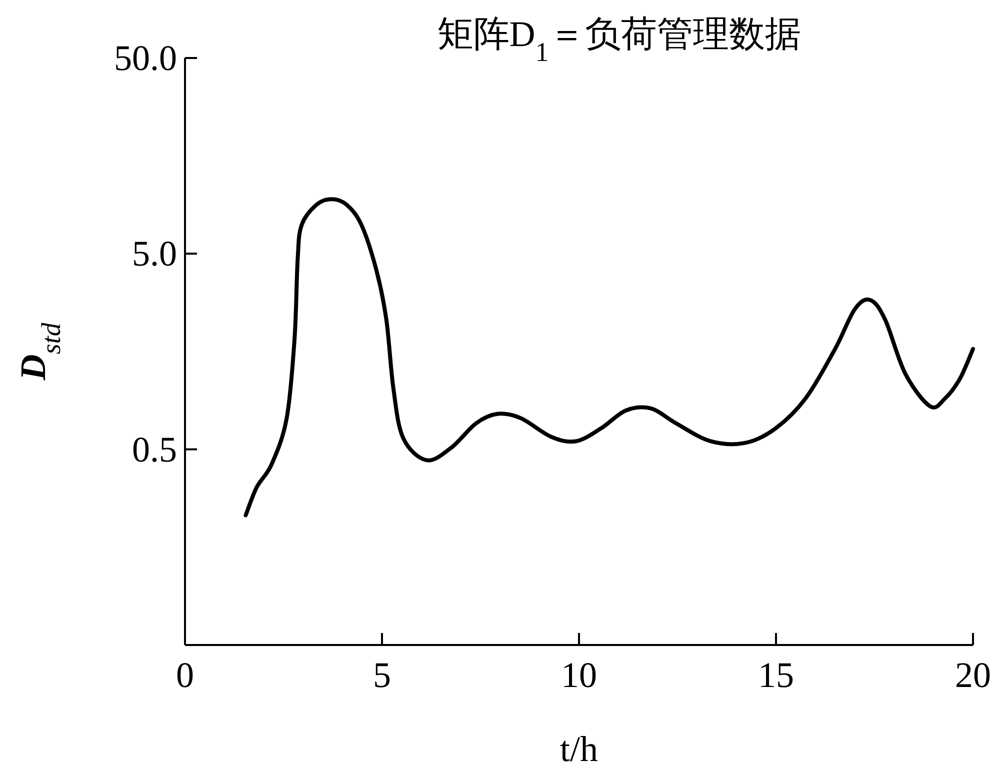 The height and width of the screenshot is (773, 1000). Describe the element at coordinates (776, 675) in the screenshot. I see `x-tick-label: 15` at that location.